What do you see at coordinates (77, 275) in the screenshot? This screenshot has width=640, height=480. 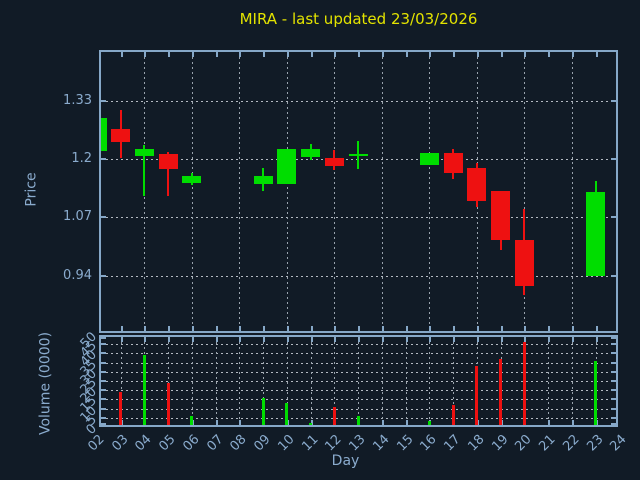 I see `price-tick-label-0.94: 0.94` at bounding box center [77, 275].